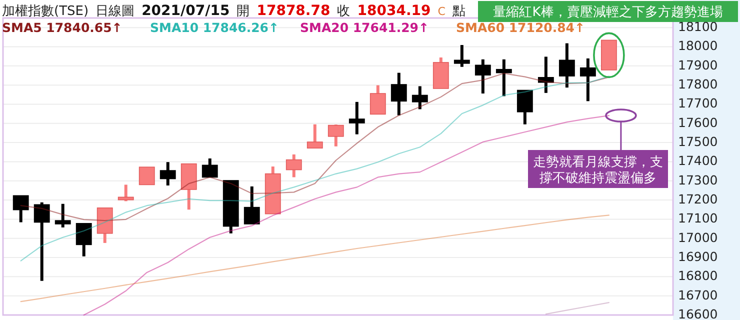  Describe the element at coordinates (214, 27) in the screenshot. I see `text: SMA10 17846.26↑` at that location.